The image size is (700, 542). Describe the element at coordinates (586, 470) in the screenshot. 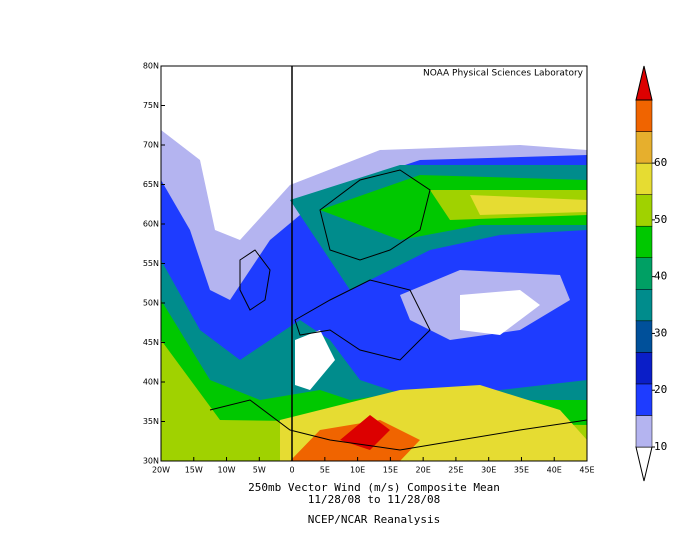

I see `lon-label: 45E` at that location.